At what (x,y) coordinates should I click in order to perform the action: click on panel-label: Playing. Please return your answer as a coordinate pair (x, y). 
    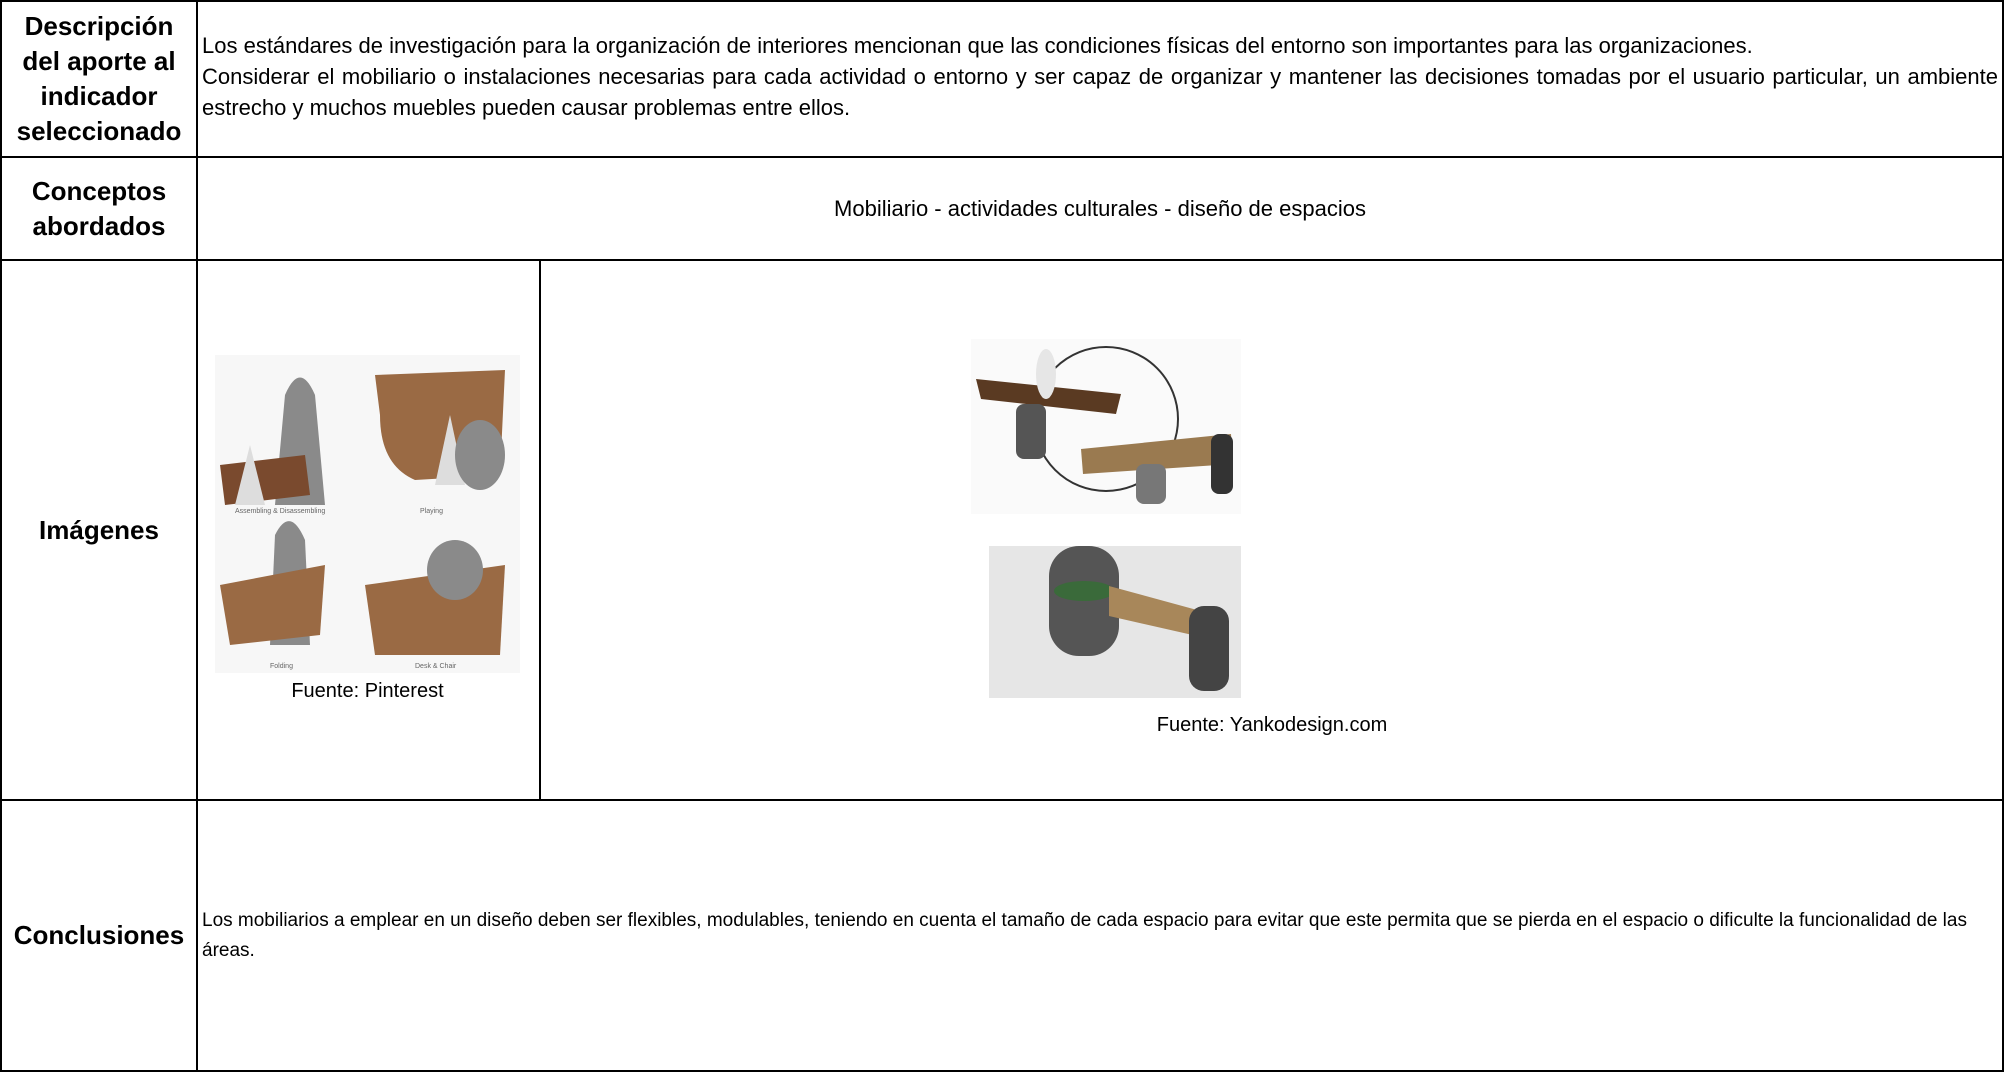
    Looking at the image, I should click on (431, 511).